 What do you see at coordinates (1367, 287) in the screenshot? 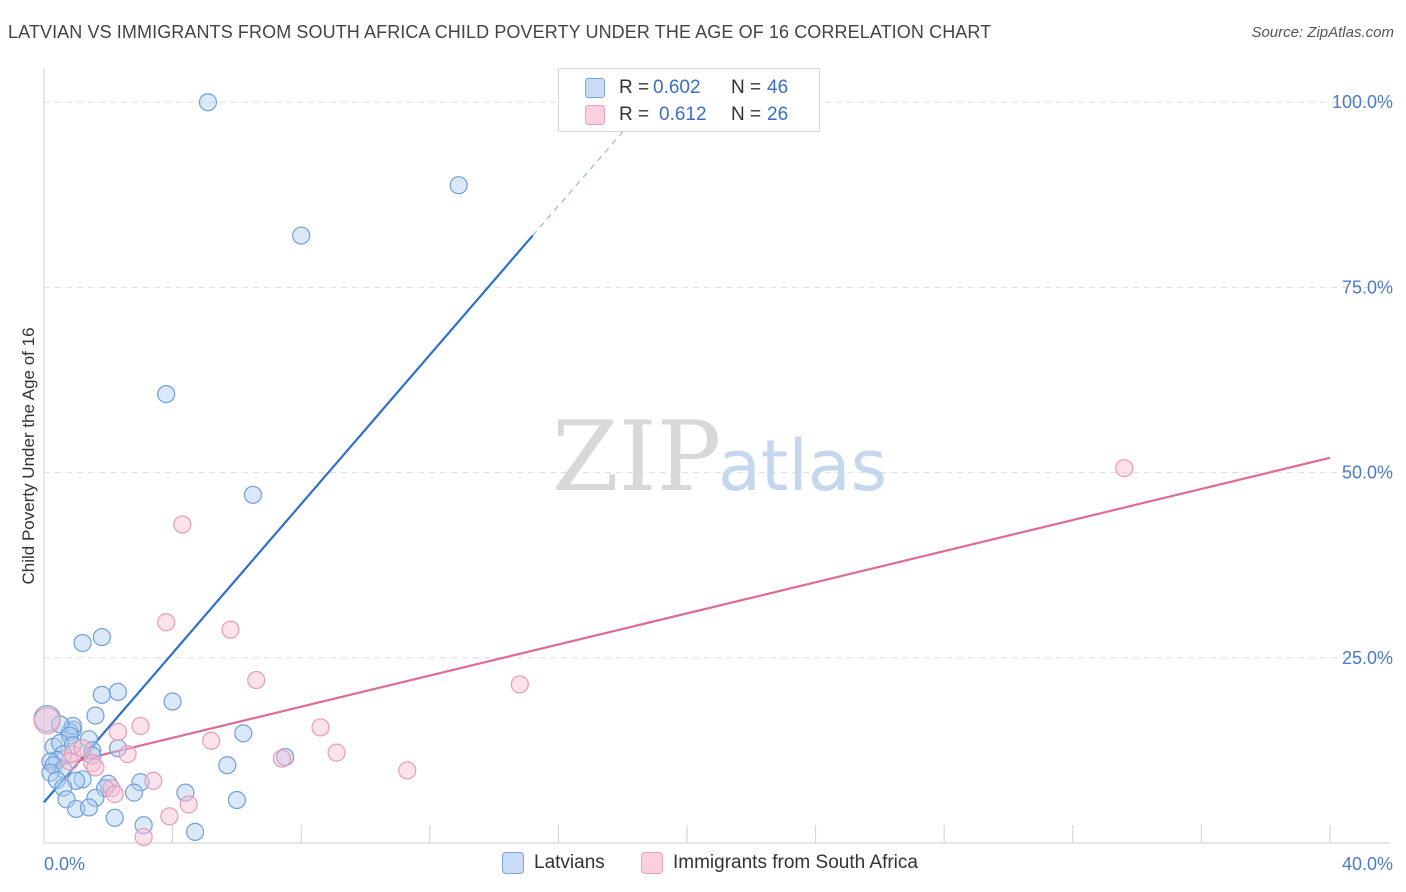
I see `y-tick-label: 75.0%` at bounding box center [1367, 287].